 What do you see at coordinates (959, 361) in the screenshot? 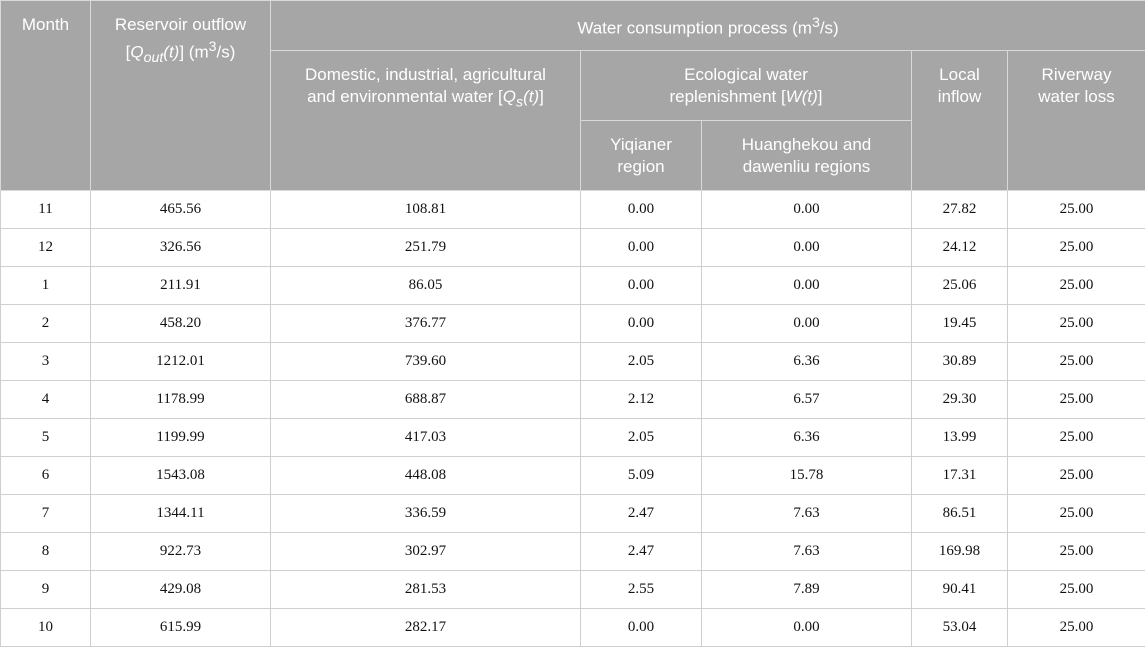
I see `cell-local-inflow: 30.89` at bounding box center [959, 361].